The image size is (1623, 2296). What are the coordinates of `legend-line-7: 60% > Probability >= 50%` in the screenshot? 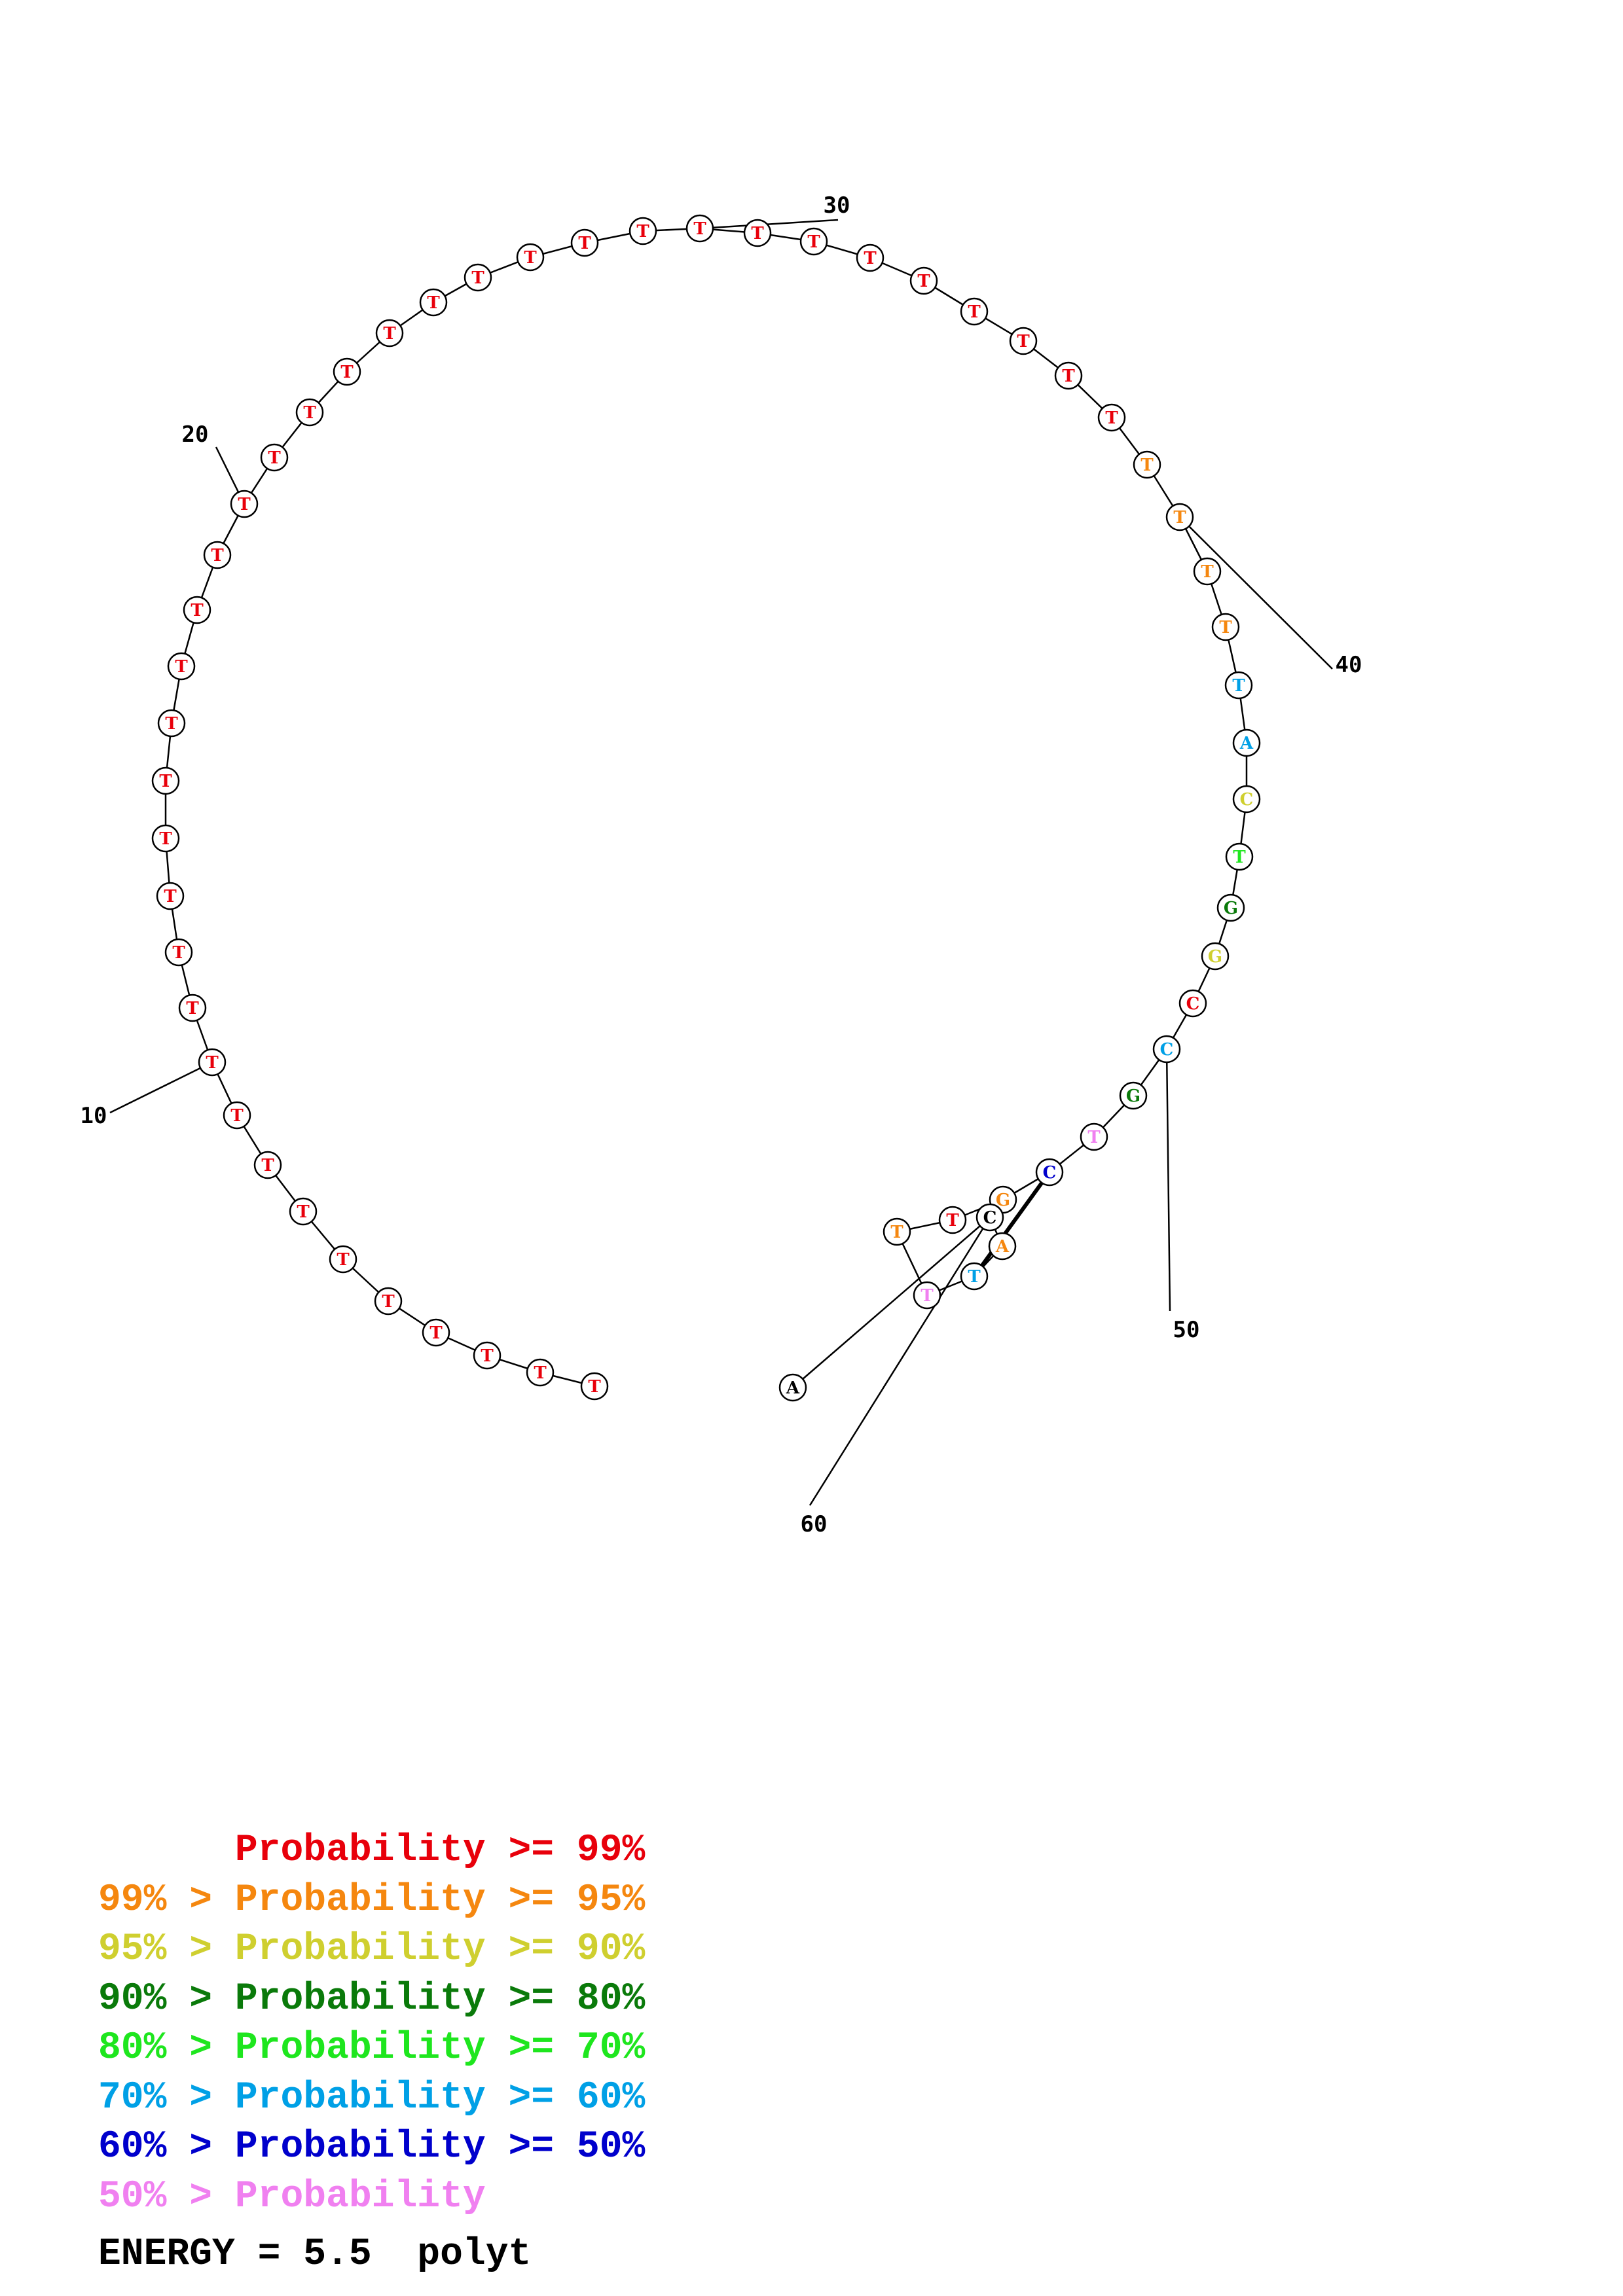 It's located at (372, 2147).